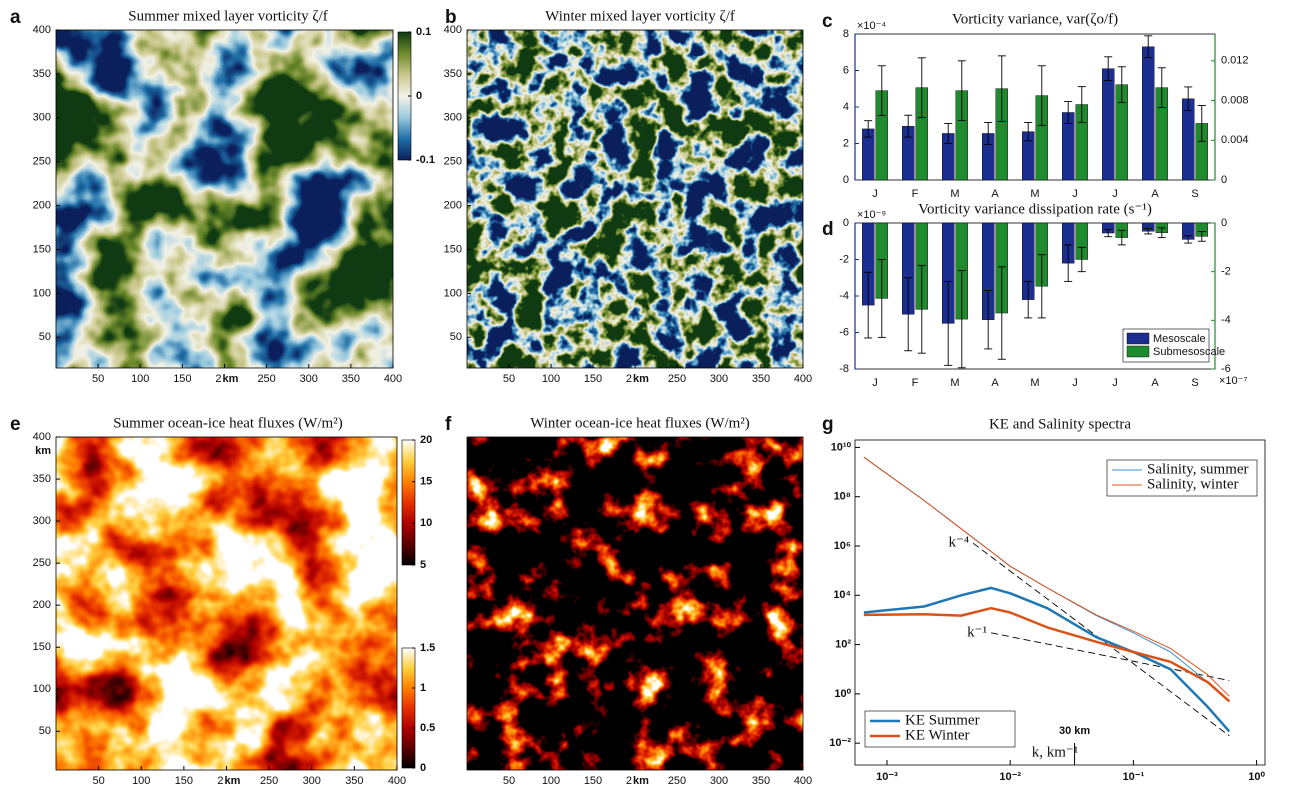 The height and width of the screenshot is (787, 1292). Describe the element at coordinates (1179, 339) in the screenshot. I see `legend-label: Mesoscale` at that location.